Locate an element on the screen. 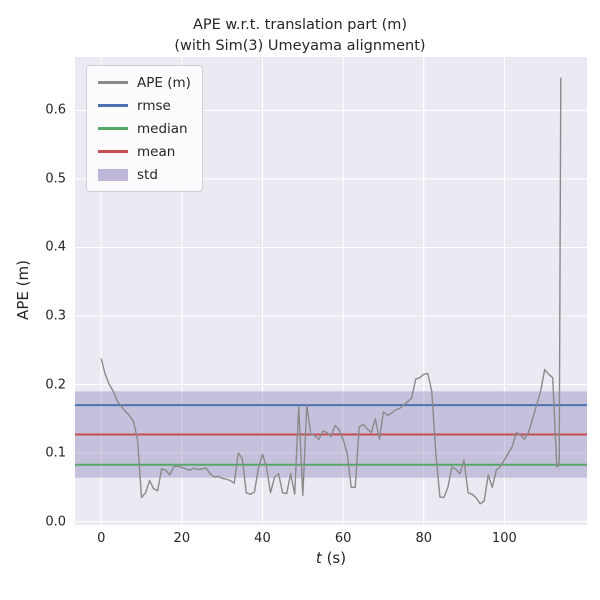 The image size is (600, 600). x-axis-label-variable: t is located at coordinates (318, 558).